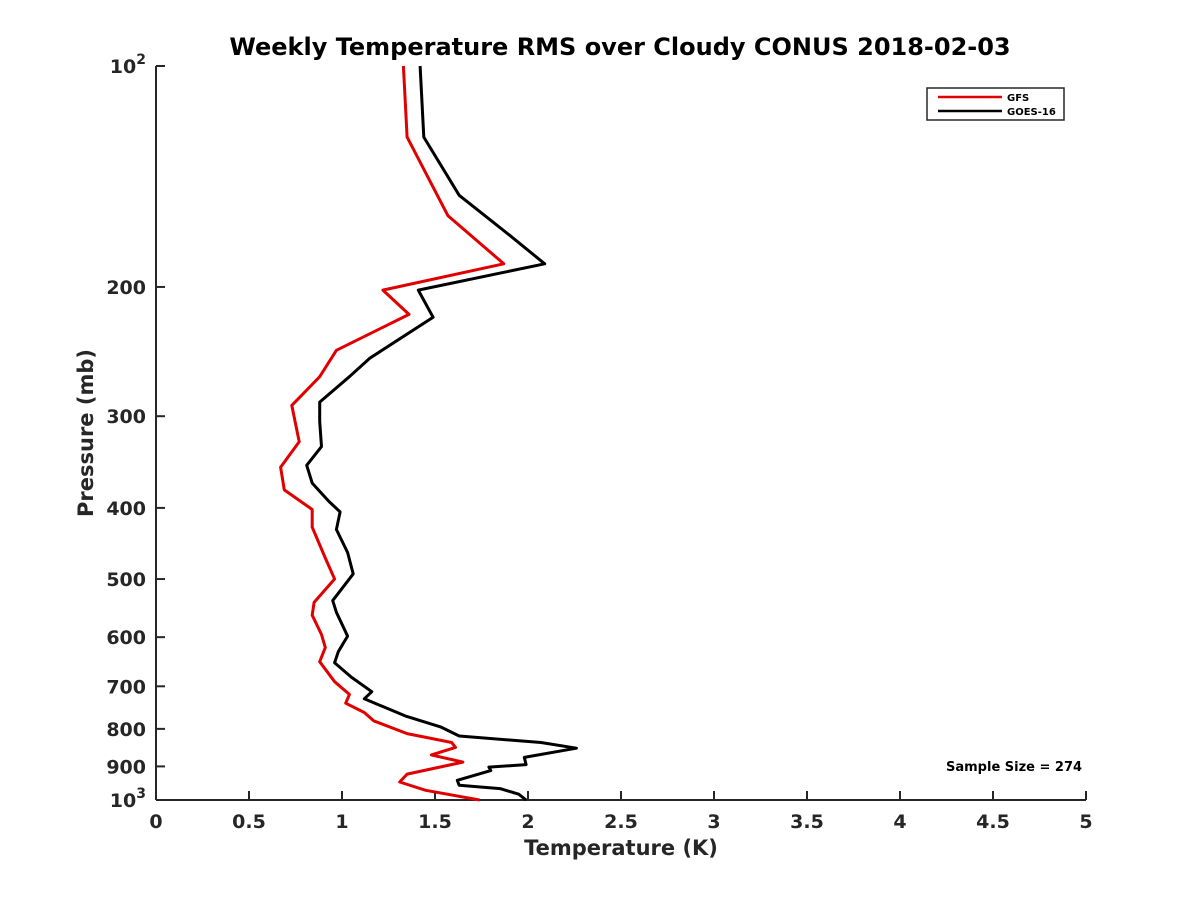 The height and width of the screenshot is (900, 1200). Describe the element at coordinates (86, 433) in the screenshot. I see `y-axis-label: Pressure (mb)` at that location.